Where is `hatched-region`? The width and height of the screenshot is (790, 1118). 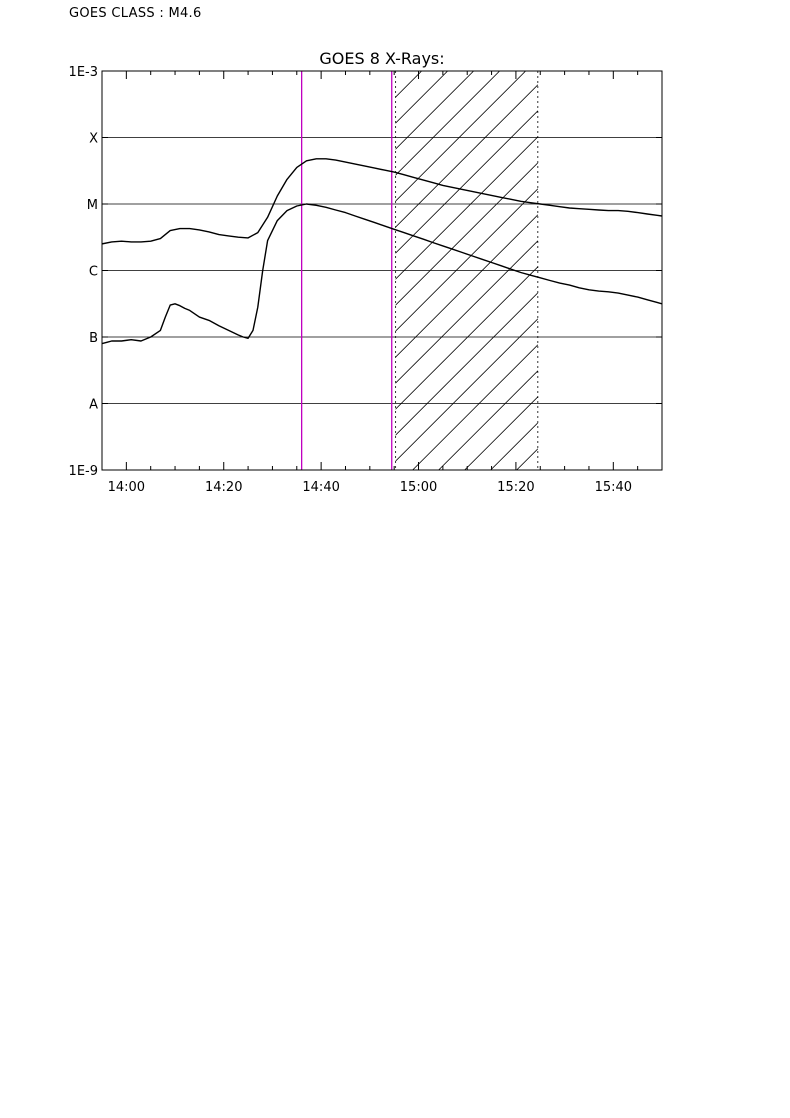 hatched-region is located at coordinates (466, 270).